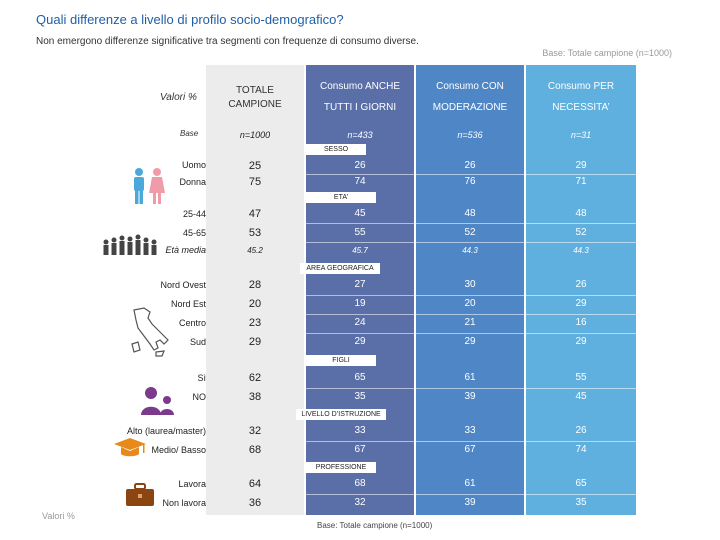 Image resolution: width=720 pixels, height=540 pixels. Describe the element at coordinates (193, 165) in the screenshot. I see `row-label-uomo: Uomo` at that location.